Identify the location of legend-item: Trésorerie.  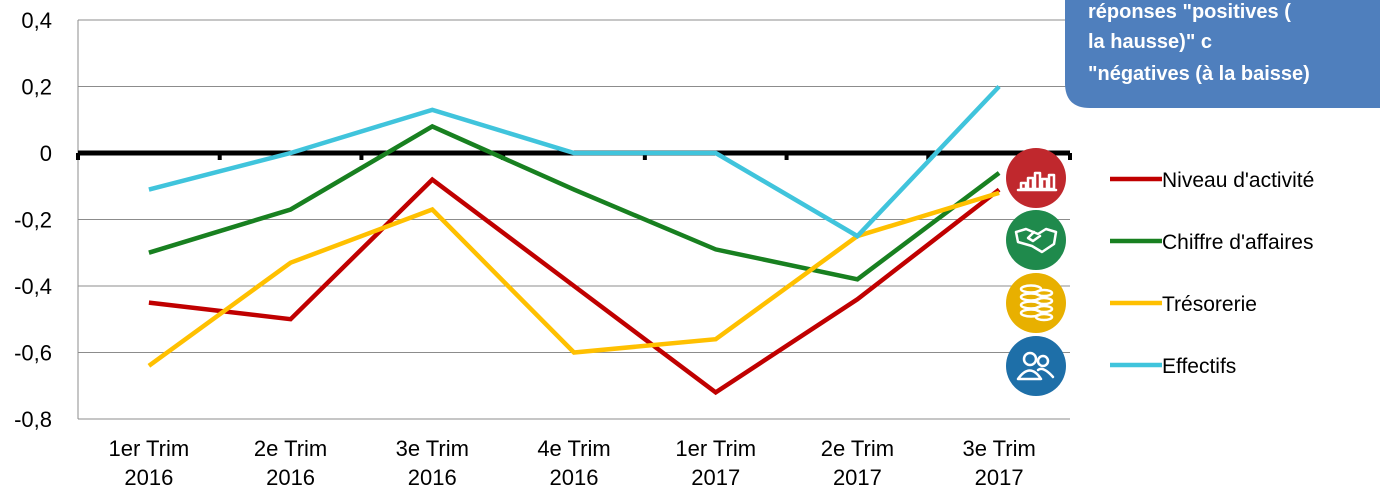
(1183, 304).